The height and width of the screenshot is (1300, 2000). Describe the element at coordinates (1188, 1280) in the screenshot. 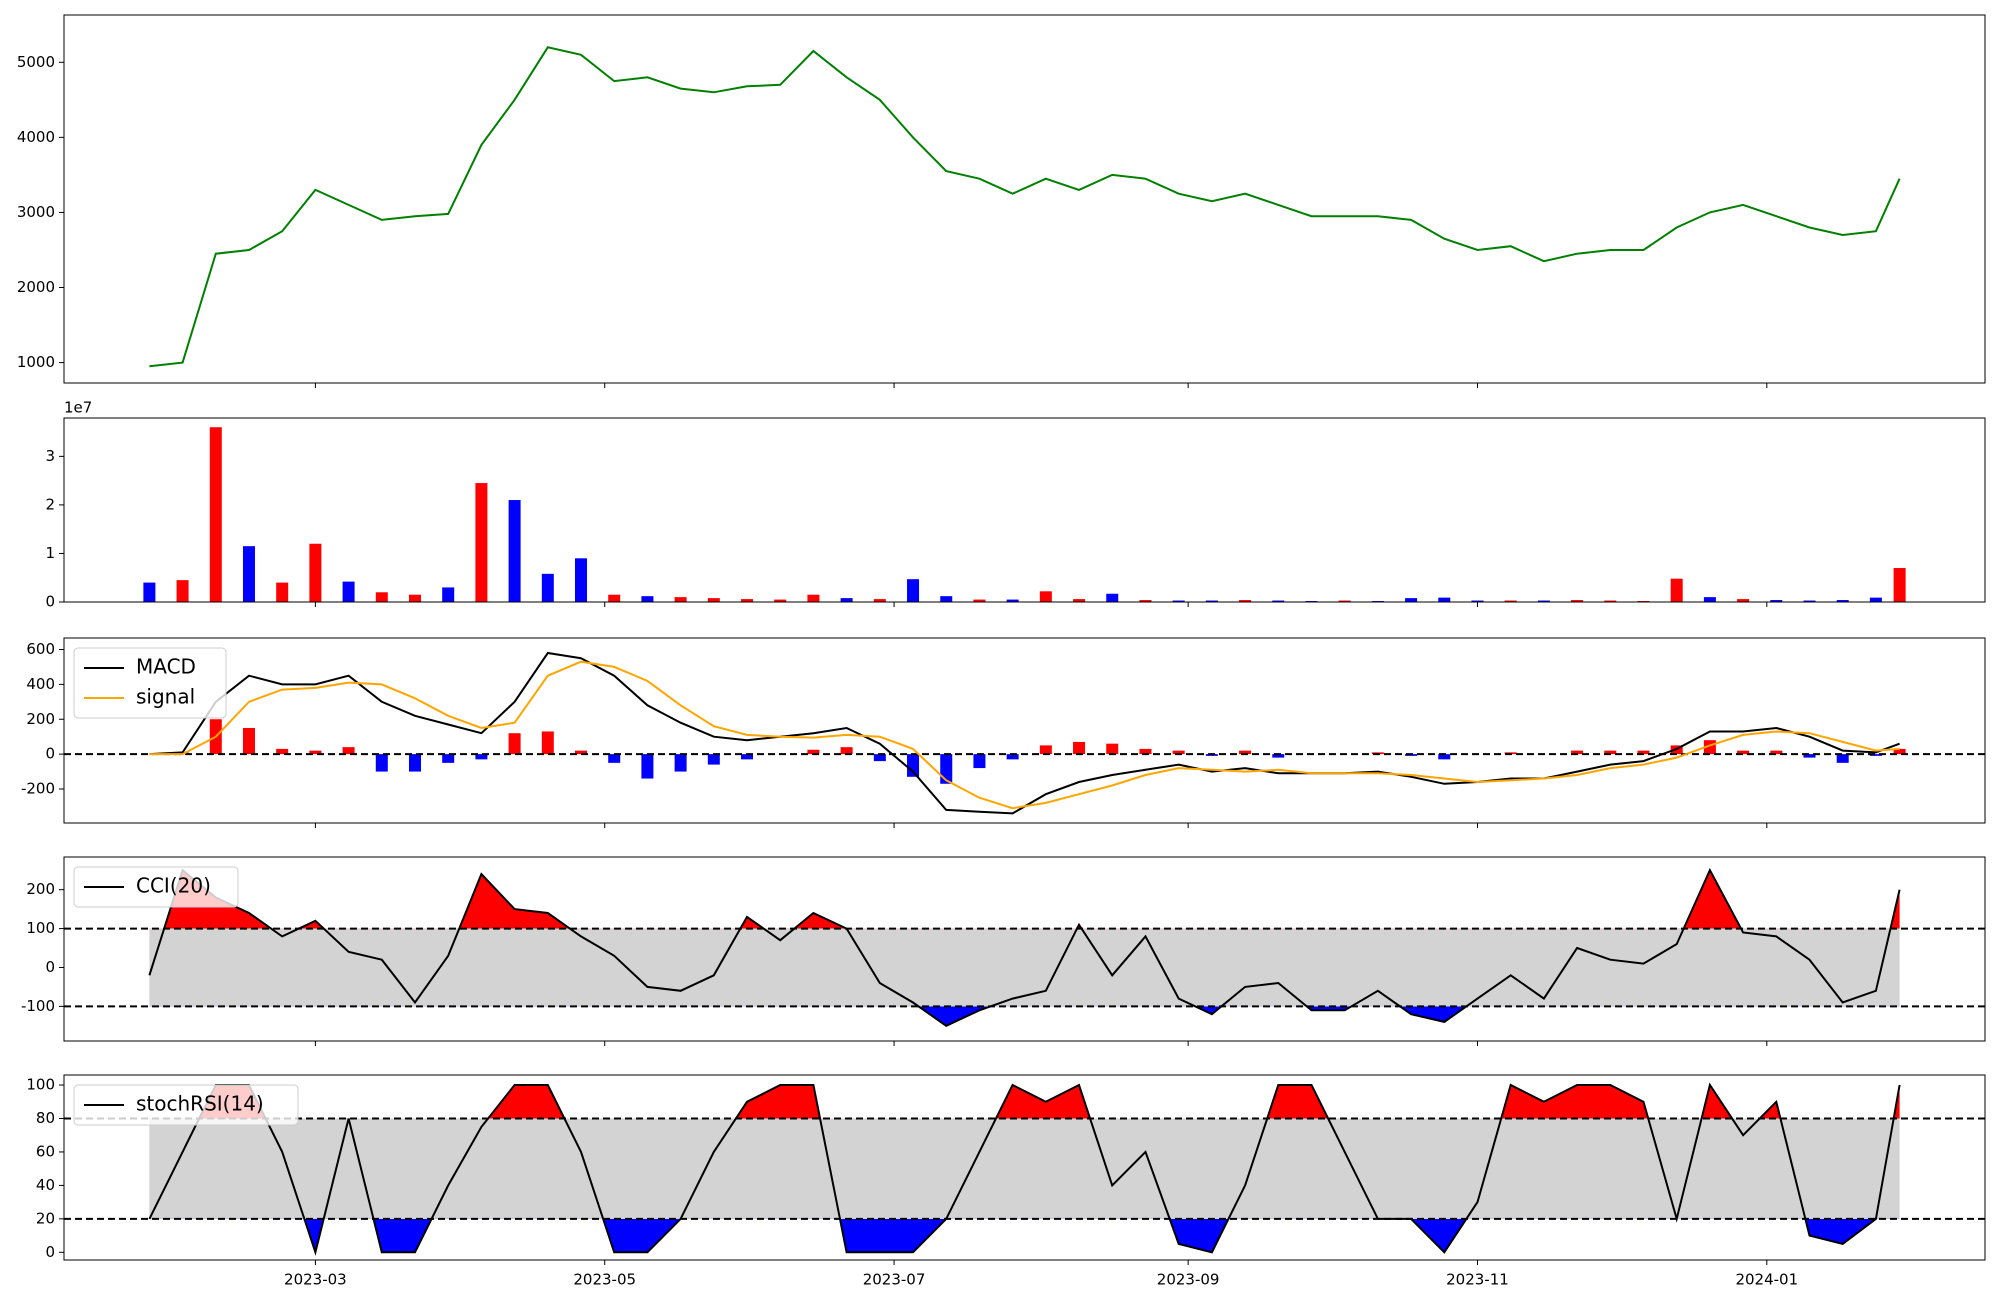

I see `x-tick-label: 2023-09` at that location.